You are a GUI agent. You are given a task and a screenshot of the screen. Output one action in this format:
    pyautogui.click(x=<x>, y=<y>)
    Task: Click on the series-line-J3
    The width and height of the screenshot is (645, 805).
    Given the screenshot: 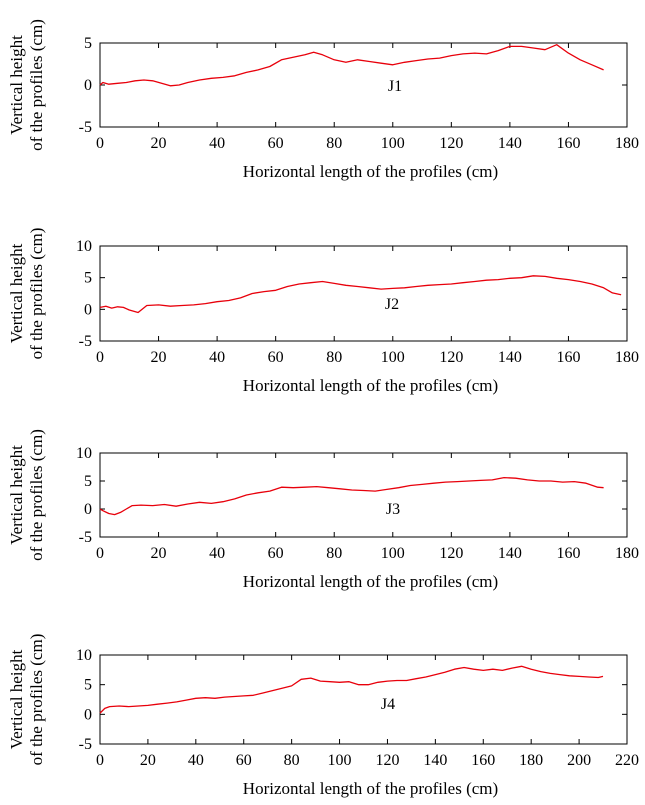 What is the action you would take?
    pyautogui.click(x=351, y=496)
    